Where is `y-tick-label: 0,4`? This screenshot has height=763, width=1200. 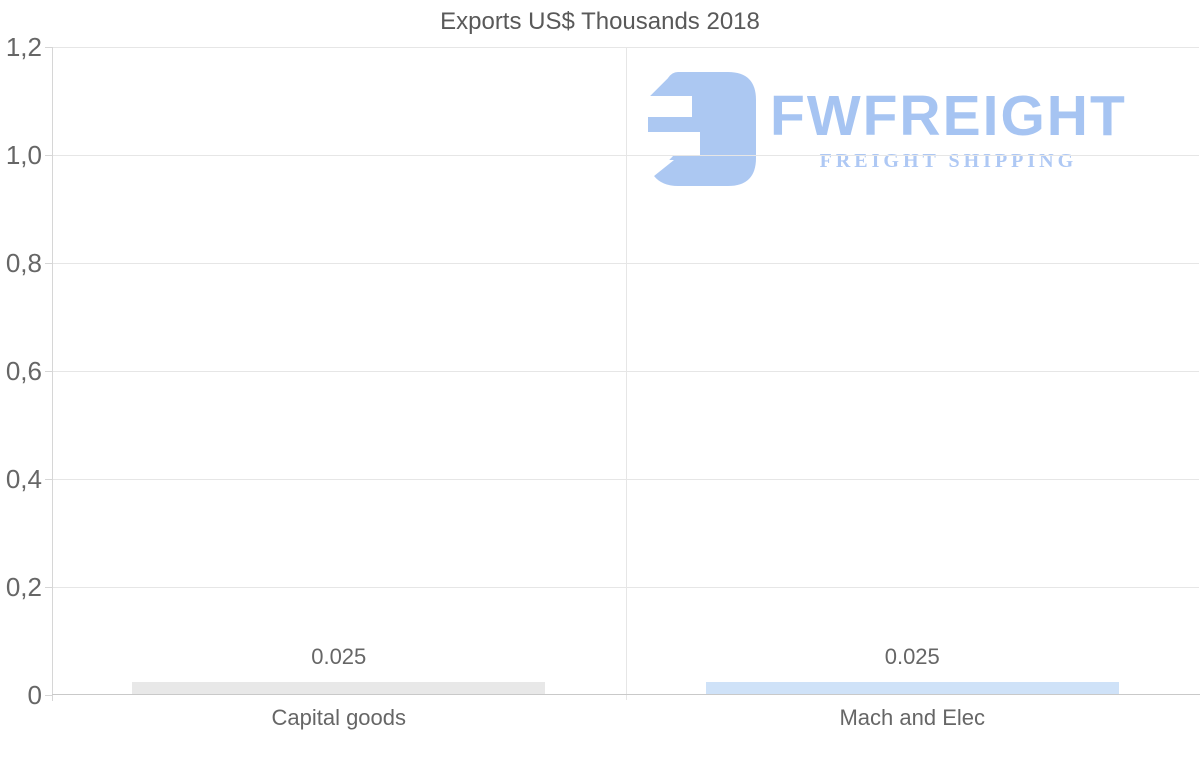 y-tick-label: 0,4 is located at coordinates (23, 478).